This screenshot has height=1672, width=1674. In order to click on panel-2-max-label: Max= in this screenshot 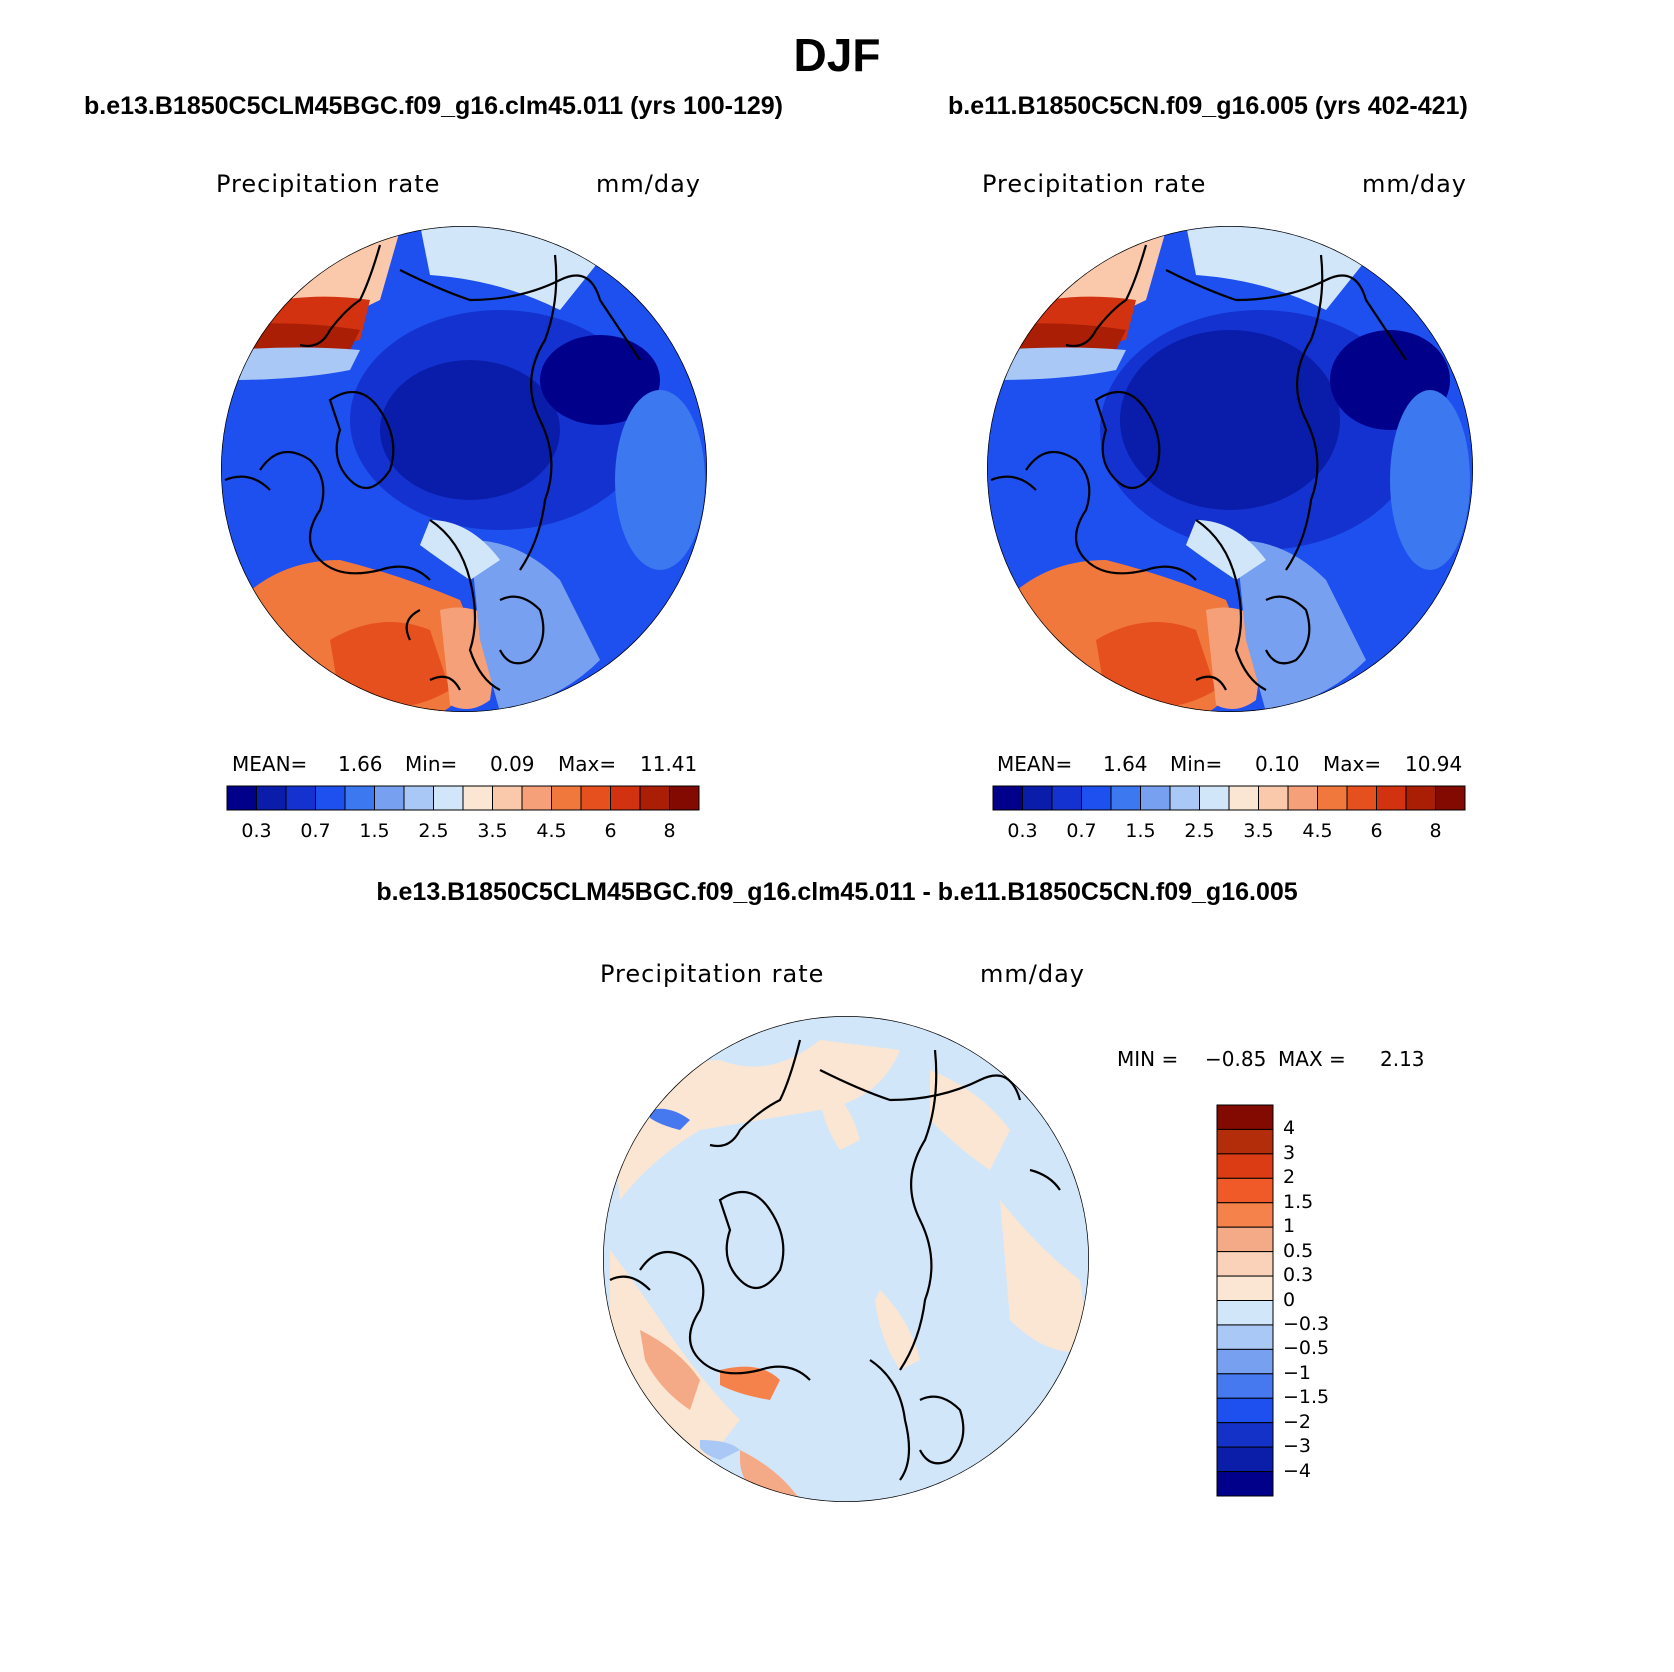, I will do `click(1352, 764)`.